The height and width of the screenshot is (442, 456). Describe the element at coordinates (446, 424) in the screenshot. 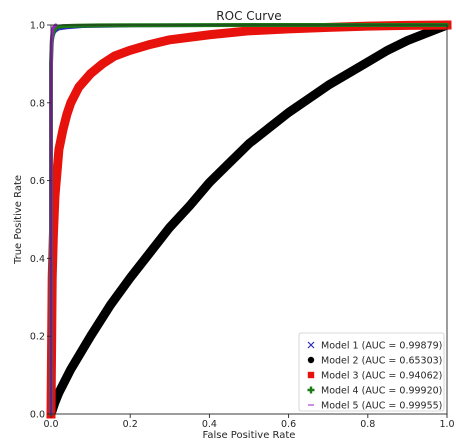

I see `x-tick-label: 1.0` at that location.